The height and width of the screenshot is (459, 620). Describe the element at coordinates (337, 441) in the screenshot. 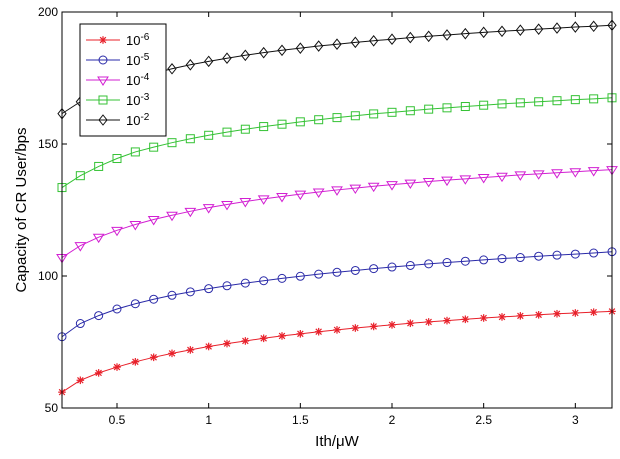

I see `x-axis-label: Ith/μW` at that location.